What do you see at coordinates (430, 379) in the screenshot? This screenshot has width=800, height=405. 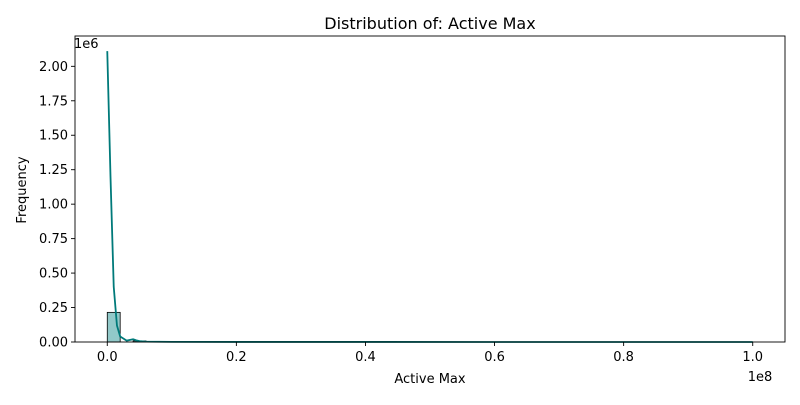 I see `x-axis-label: Active Max` at bounding box center [430, 379].